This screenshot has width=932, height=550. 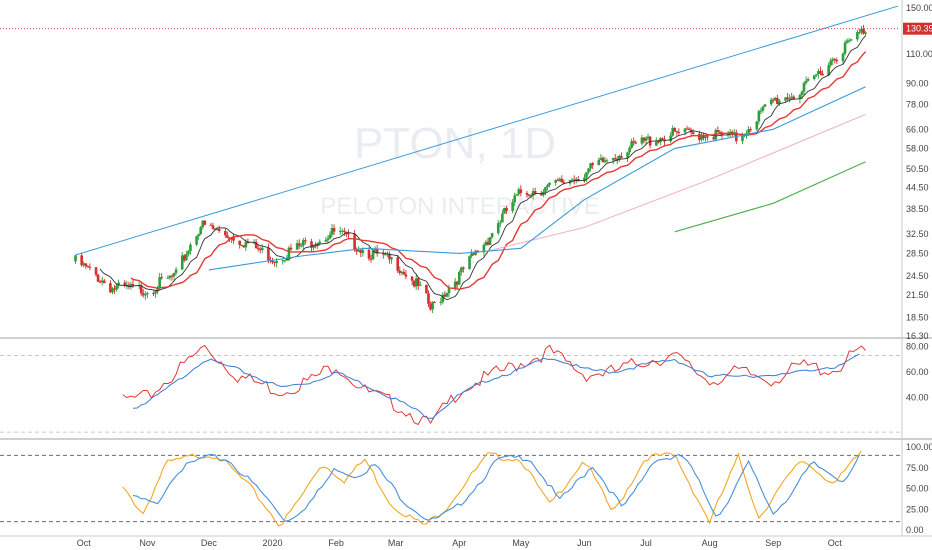 What do you see at coordinates (336, 543) in the screenshot?
I see `x-tick-label: Feb` at bounding box center [336, 543].